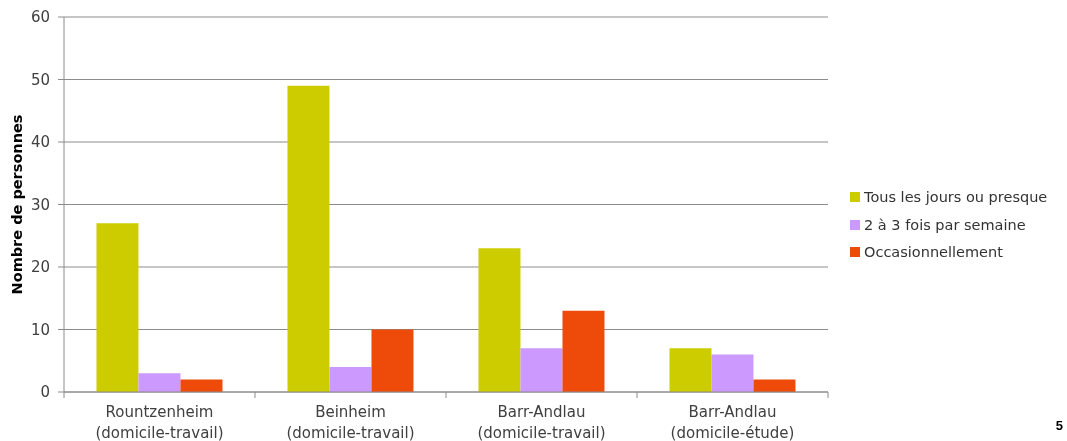  What do you see at coordinates (933, 252) in the screenshot?
I see `legend-label: Occasionnellement` at bounding box center [933, 252].